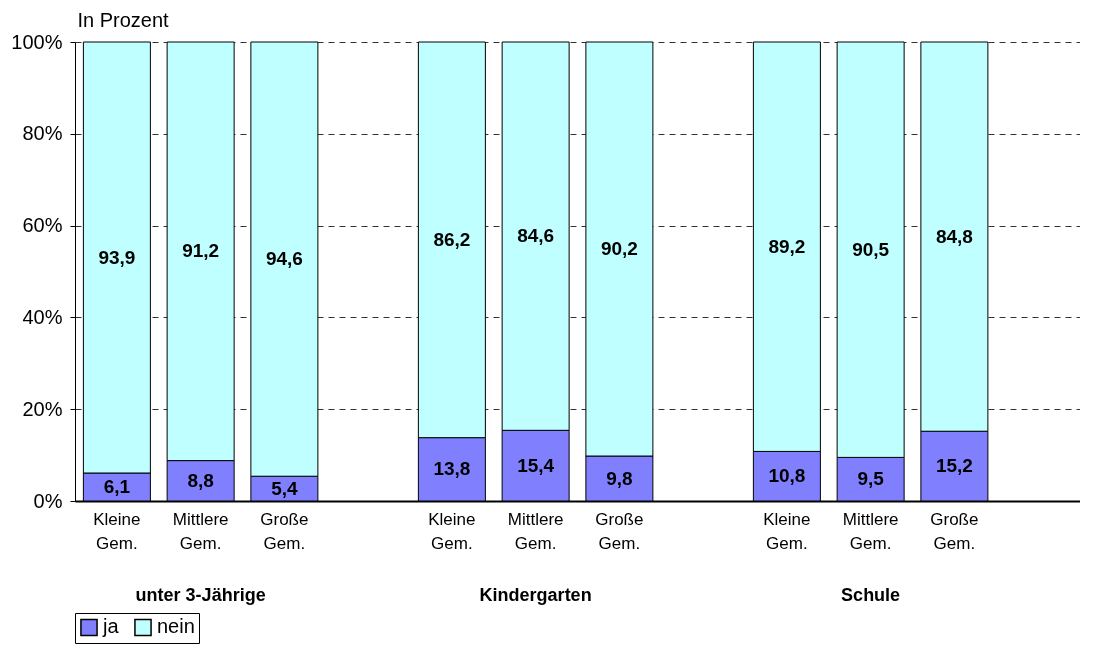 The height and width of the screenshot is (648, 1117). What do you see at coordinates (787, 246) in the screenshot?
I see `data-label: 89,2` at bounding box center [787, 246].